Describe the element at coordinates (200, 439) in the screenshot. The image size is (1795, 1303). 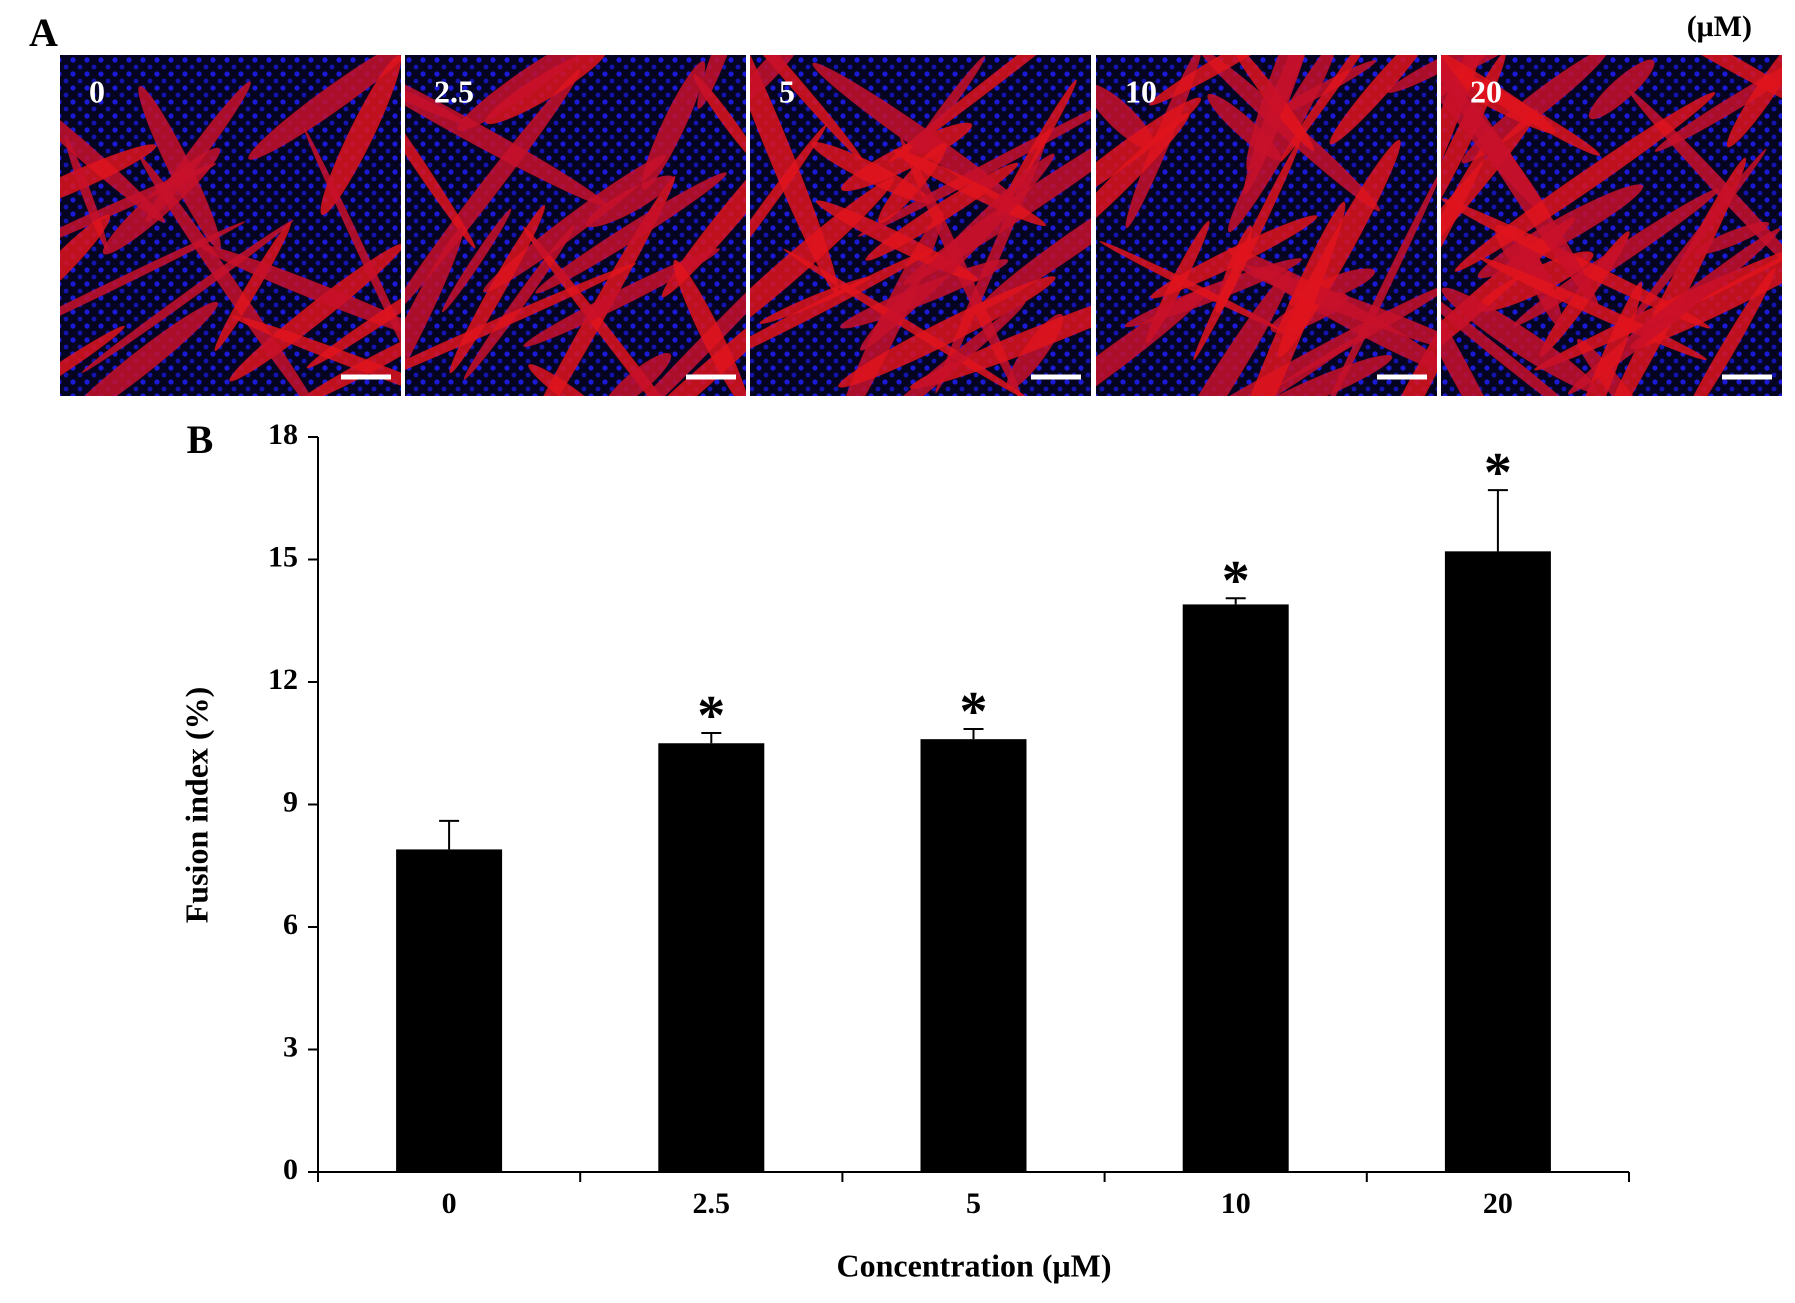
I see `panel-label: B` at that location.